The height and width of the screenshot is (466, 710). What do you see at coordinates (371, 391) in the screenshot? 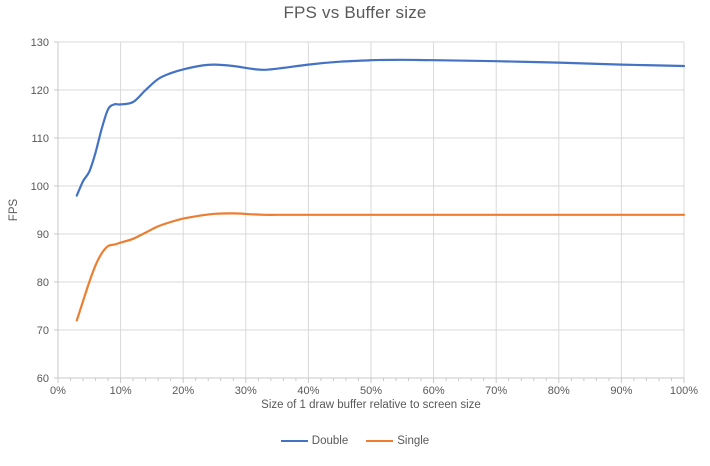
I see `x-tick-label: 50%` at bounding box center [371, 391].